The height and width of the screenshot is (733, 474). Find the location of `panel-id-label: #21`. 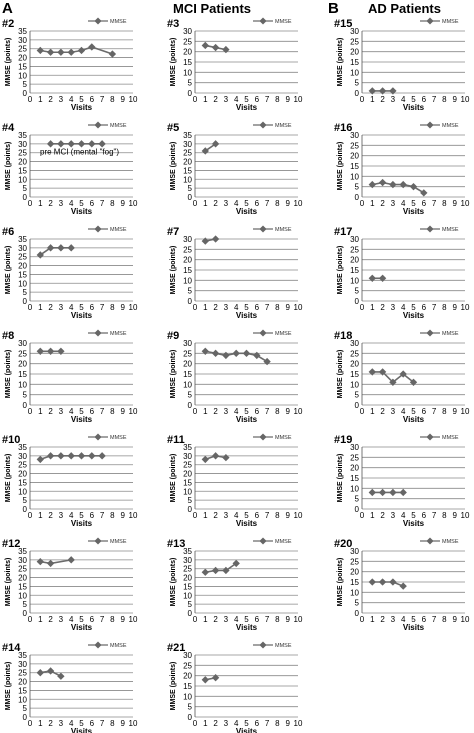

panel-id-label: #21 is located at coordinates (176, 648).